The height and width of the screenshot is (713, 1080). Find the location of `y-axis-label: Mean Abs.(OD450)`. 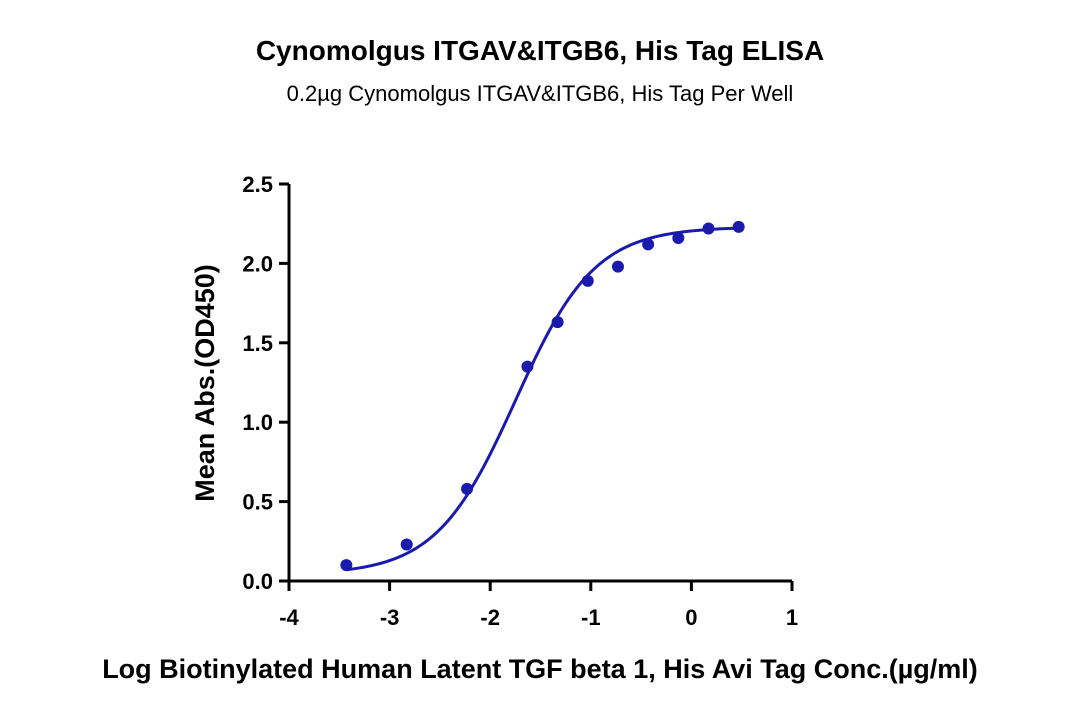

y-axis-label: Mean Abs.(OD450) is located at coordinates (205, 383).